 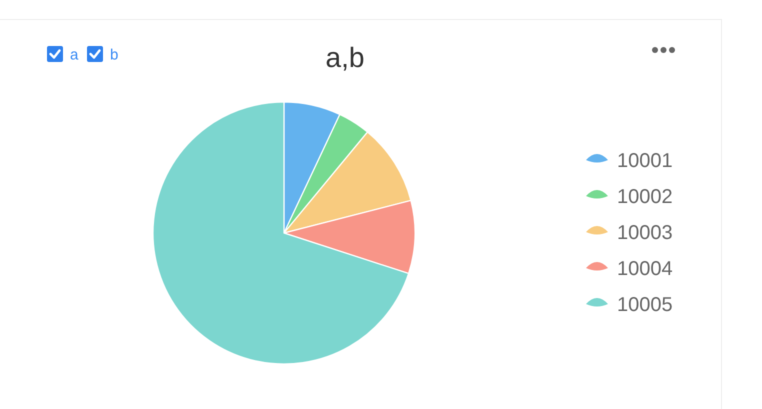 I want to click on legend-label: 10001, so click(x=645, y=161).